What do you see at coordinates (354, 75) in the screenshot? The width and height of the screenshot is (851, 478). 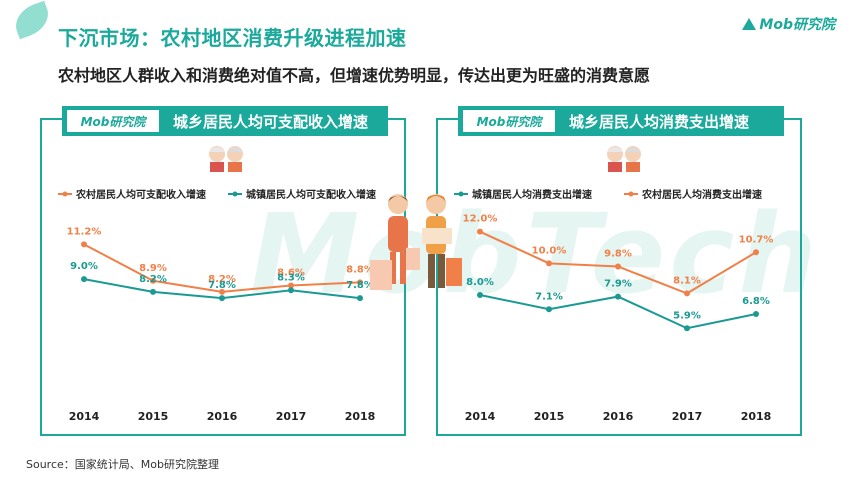 I see `page-subtitle: 农村地区人群收入和消费绝对值不高，但增速优势明显，传达出更为旺盛的消费意愿` at bounding box center [354, 75].